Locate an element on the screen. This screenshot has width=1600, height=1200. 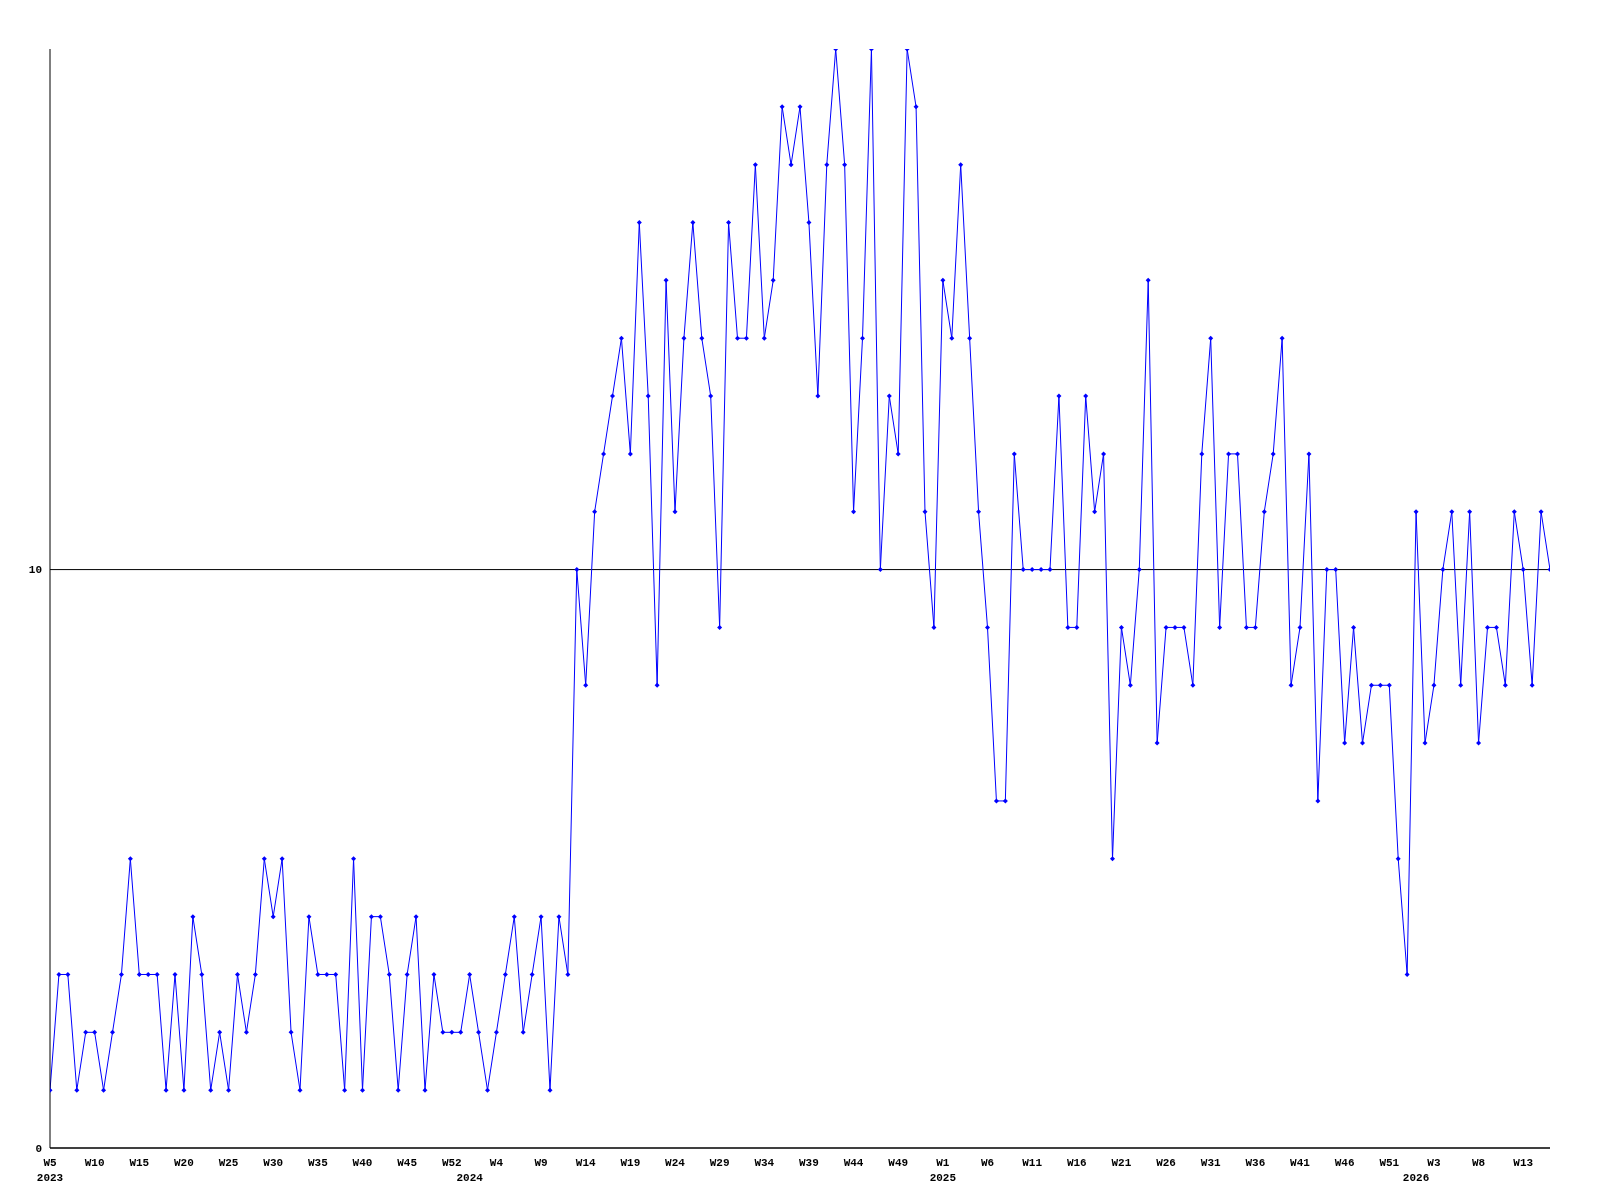
x-tick-label: W9 is located at coordinates (541, 1163).